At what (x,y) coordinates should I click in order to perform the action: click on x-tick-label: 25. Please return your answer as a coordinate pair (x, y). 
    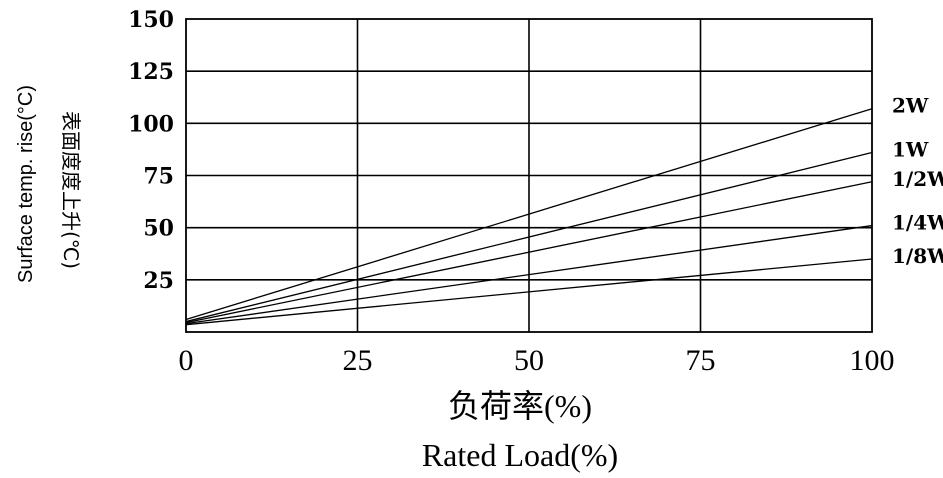
    Looking at the image, I should click on (358, 360).